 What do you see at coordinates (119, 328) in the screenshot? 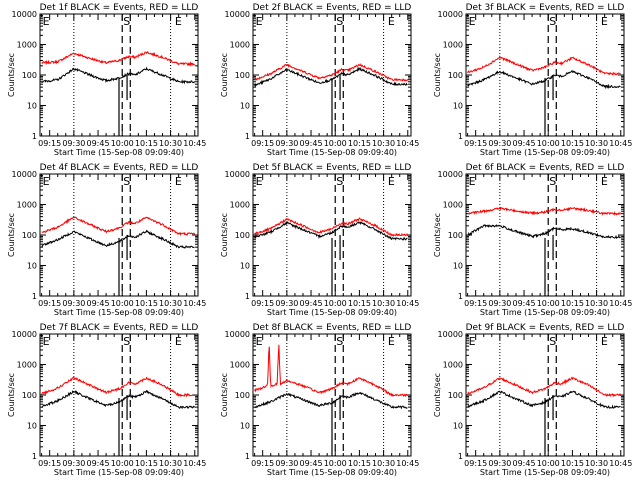
I see `panel-title: Det 7f BLACK = Events, RED = LLD` at bounding box center [119, 328].